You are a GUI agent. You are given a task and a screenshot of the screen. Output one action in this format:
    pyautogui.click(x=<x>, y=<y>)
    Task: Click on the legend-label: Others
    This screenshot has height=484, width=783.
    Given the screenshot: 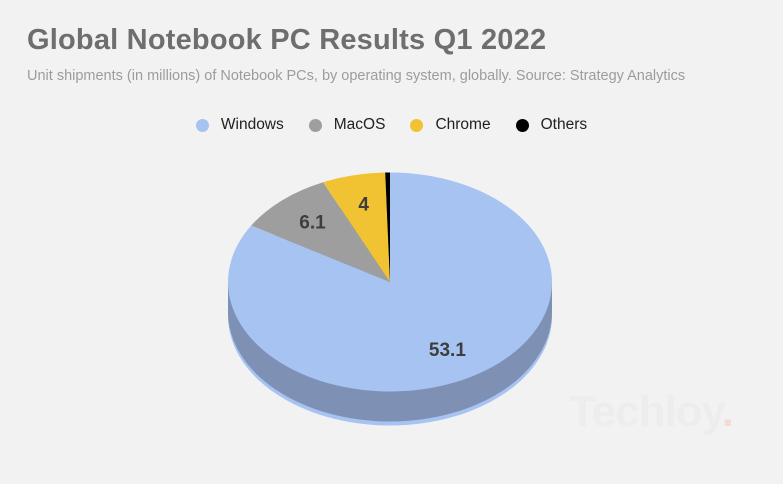 What is the action you would take?
    pyautogui.click(x=564, y=124)
    